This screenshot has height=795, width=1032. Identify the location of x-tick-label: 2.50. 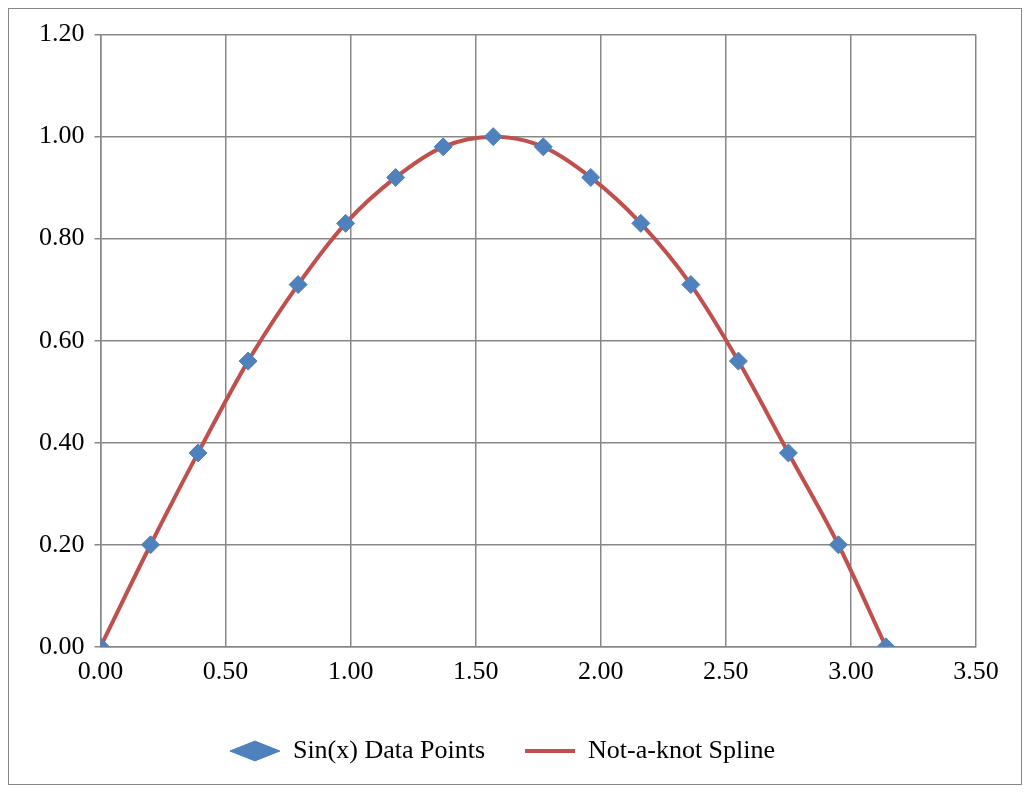
(726, 671).